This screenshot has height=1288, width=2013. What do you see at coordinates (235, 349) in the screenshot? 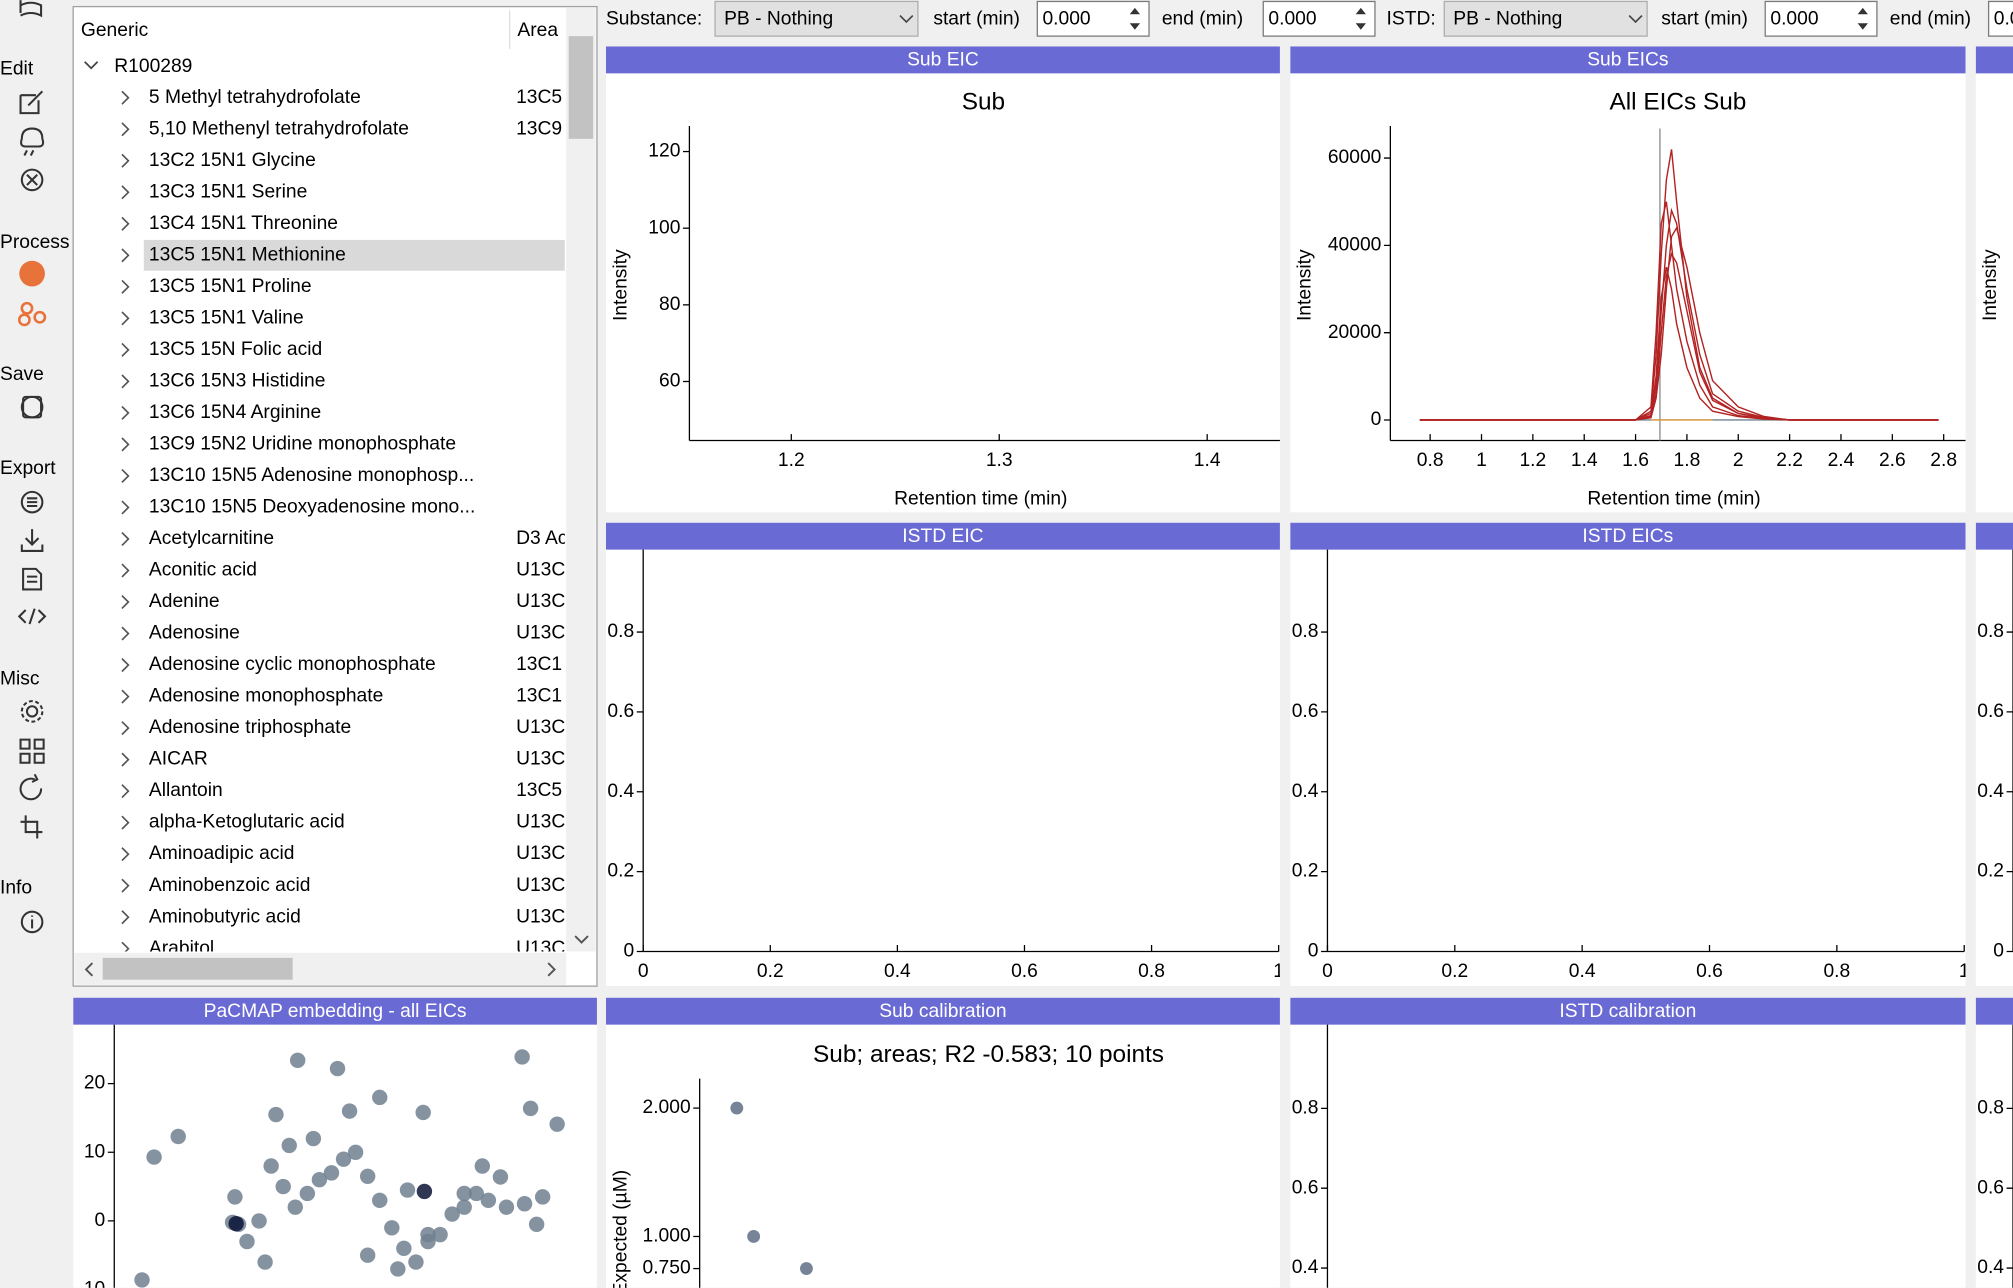
I see `tree-item: 13C5 15N Folic acid` at bounding box center [235, 349].